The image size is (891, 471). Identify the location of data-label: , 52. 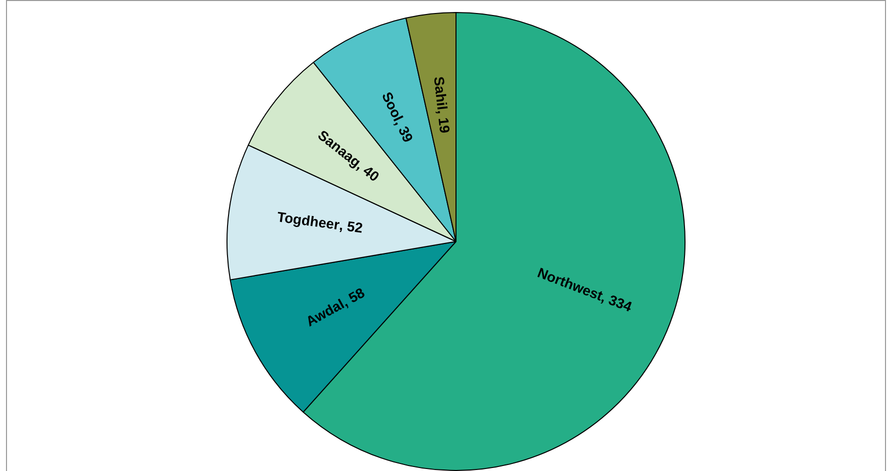
(351, 226).